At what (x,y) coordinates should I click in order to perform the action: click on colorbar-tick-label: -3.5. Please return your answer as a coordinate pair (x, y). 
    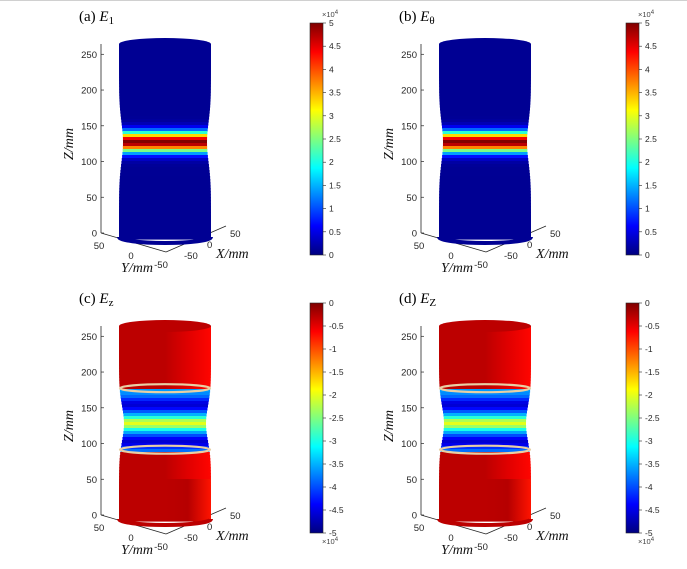
    Looking at the image, I should click on (336, 464).